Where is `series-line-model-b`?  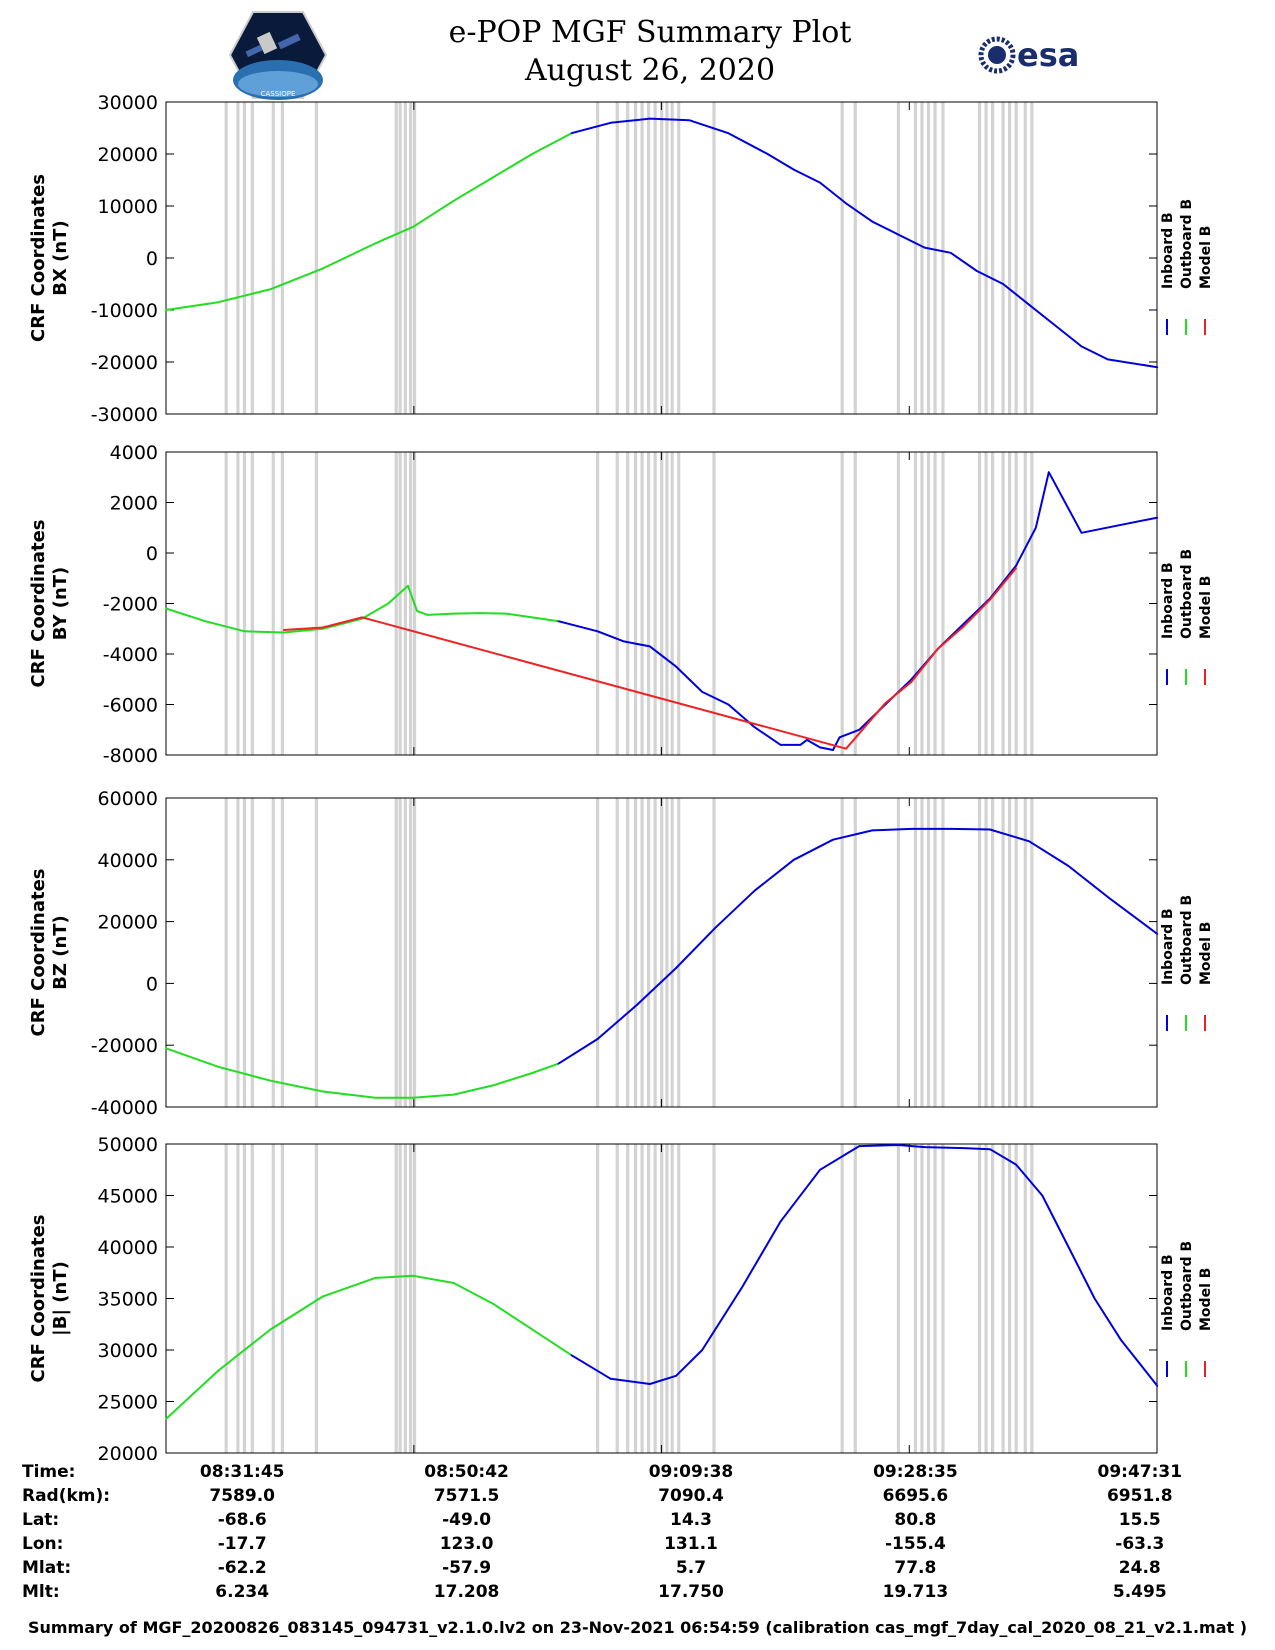
series-line-model-b is located at coordinates (650, 658).